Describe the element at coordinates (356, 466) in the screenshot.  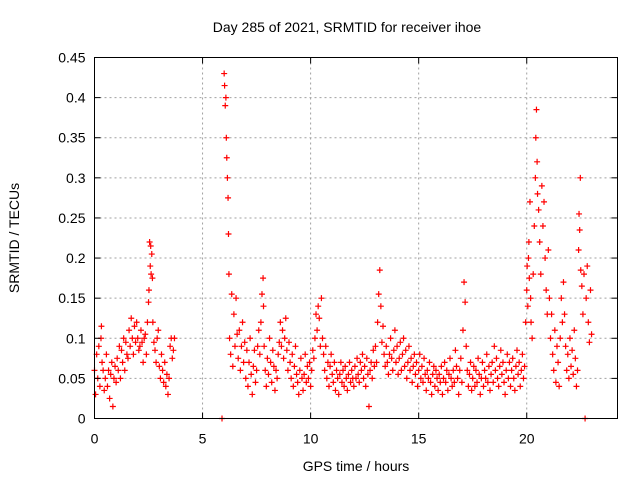
I see `x-axis-label: GPS time / hours` at that location.